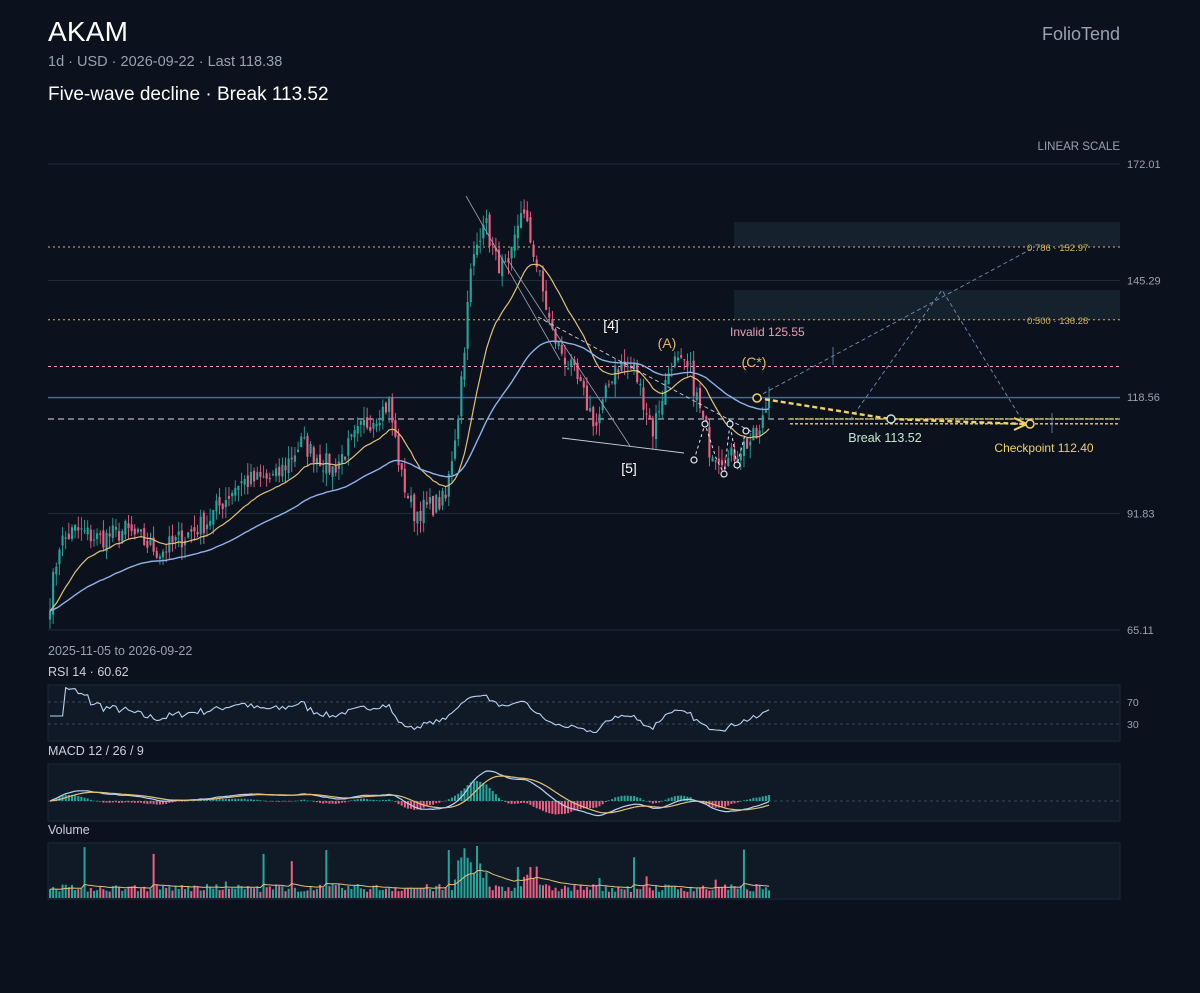  I want to click on price-tick-label: 91.83, so click(1141, 515).